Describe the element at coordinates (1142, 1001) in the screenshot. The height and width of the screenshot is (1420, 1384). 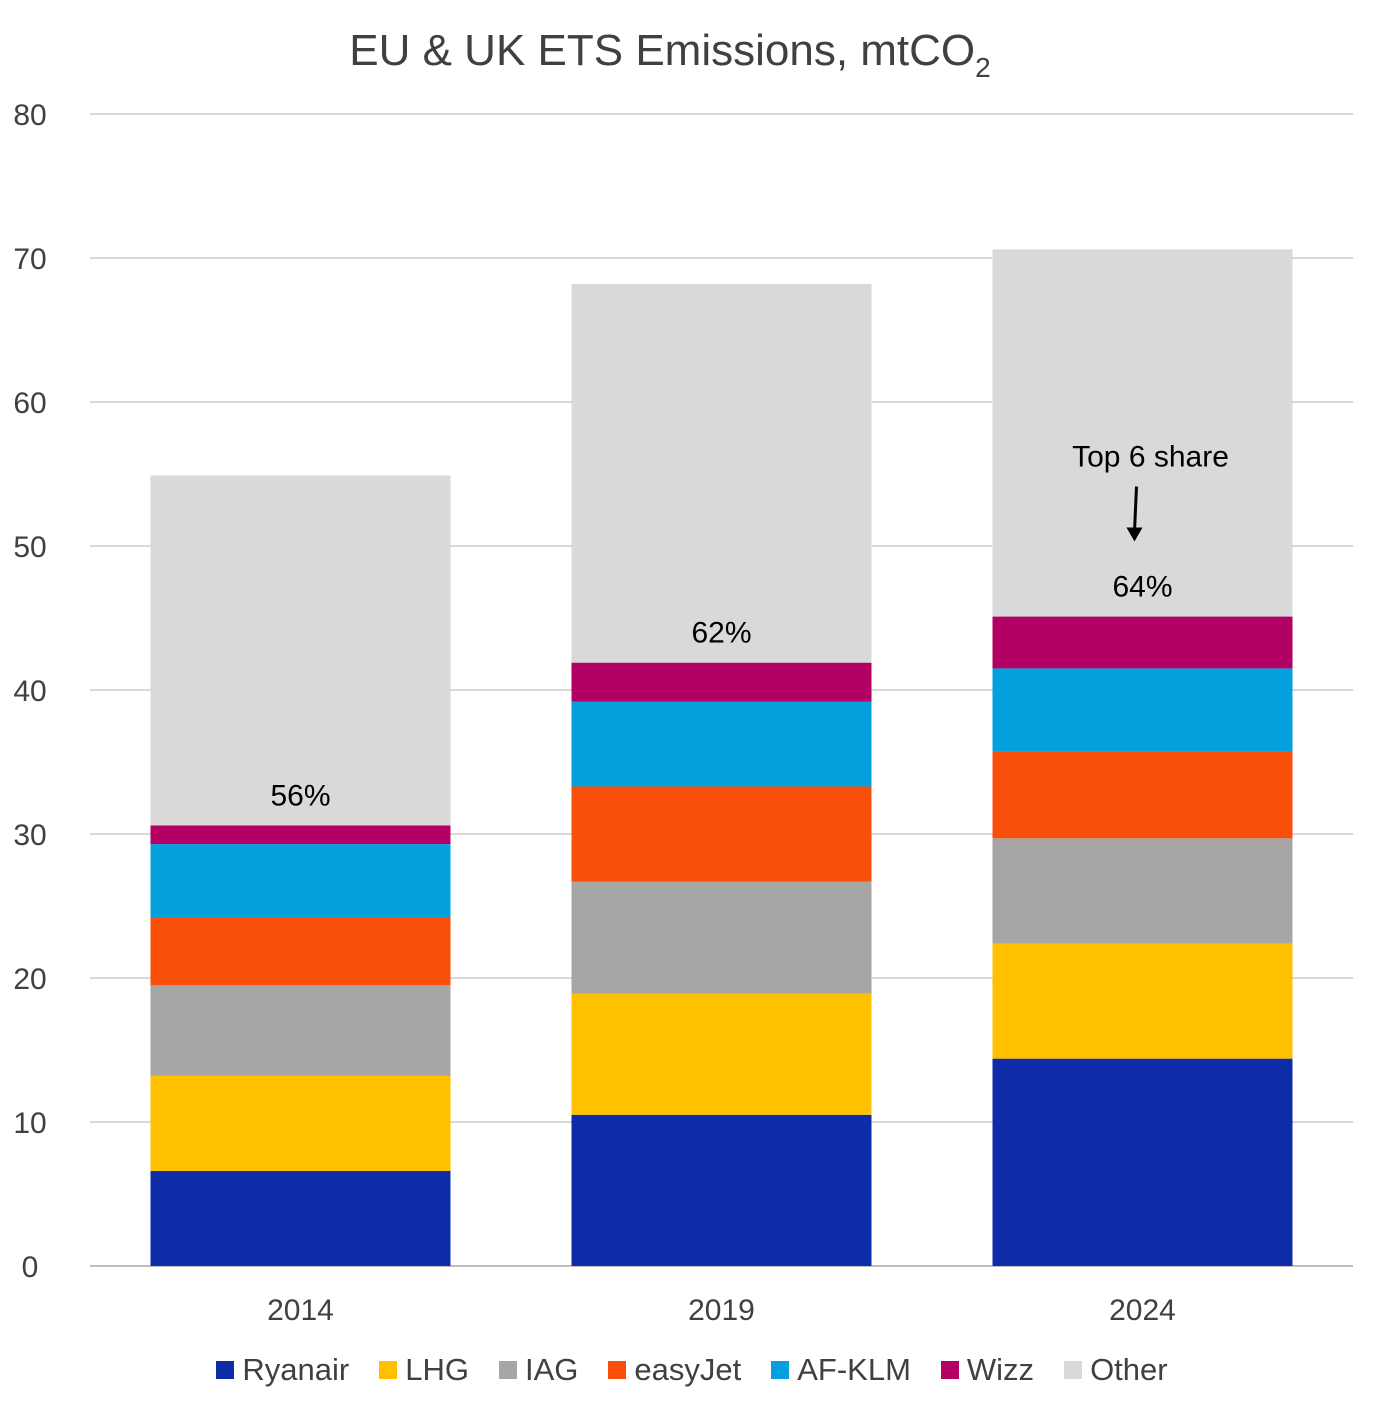
I see `bar-2024-lhg` at that location.